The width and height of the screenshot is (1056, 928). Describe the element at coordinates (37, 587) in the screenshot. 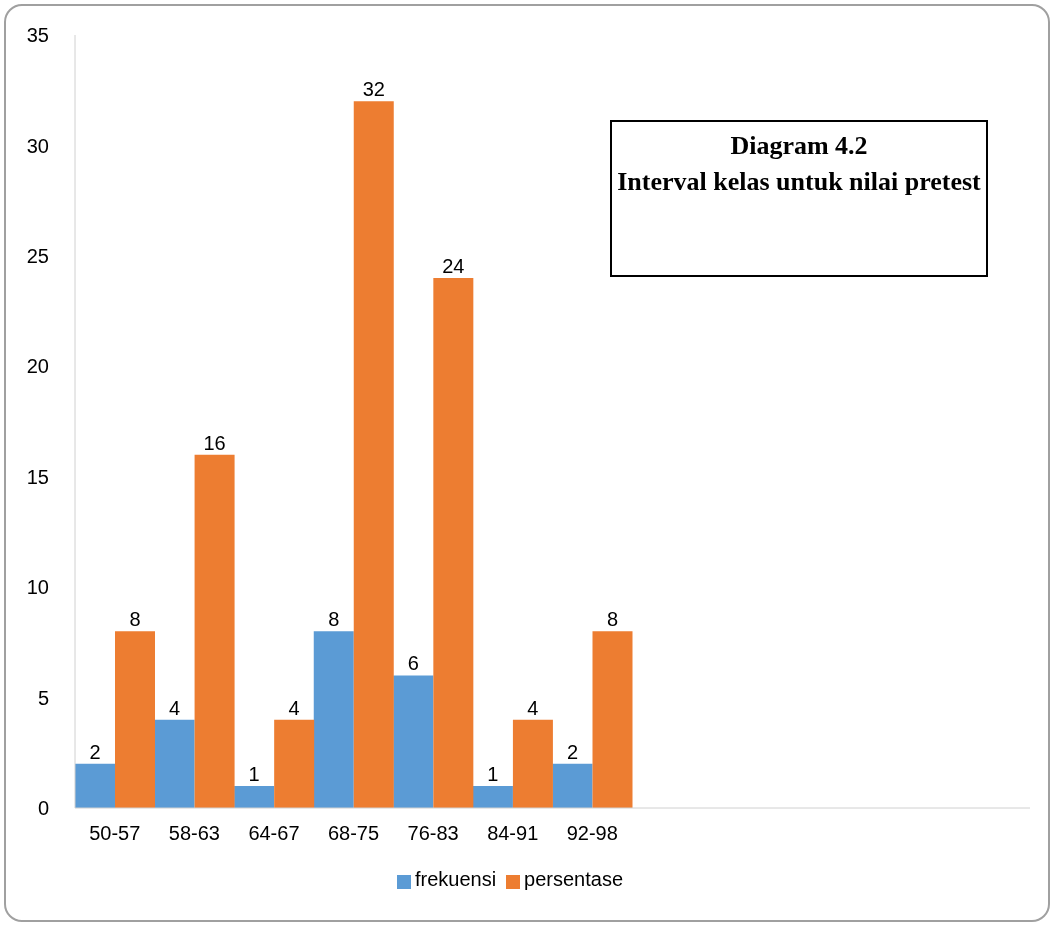

I see `y-tick-label: 10` at that location.